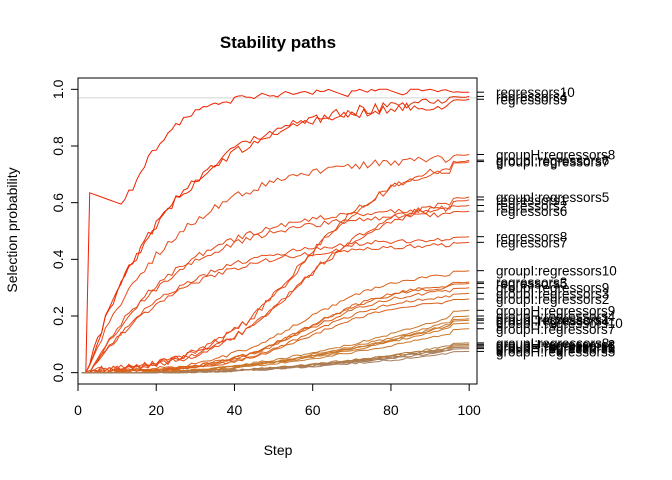  Describe the element at coordinates (531, 200) in the screenshot. I see `series-end-label: regressors1` at that location.